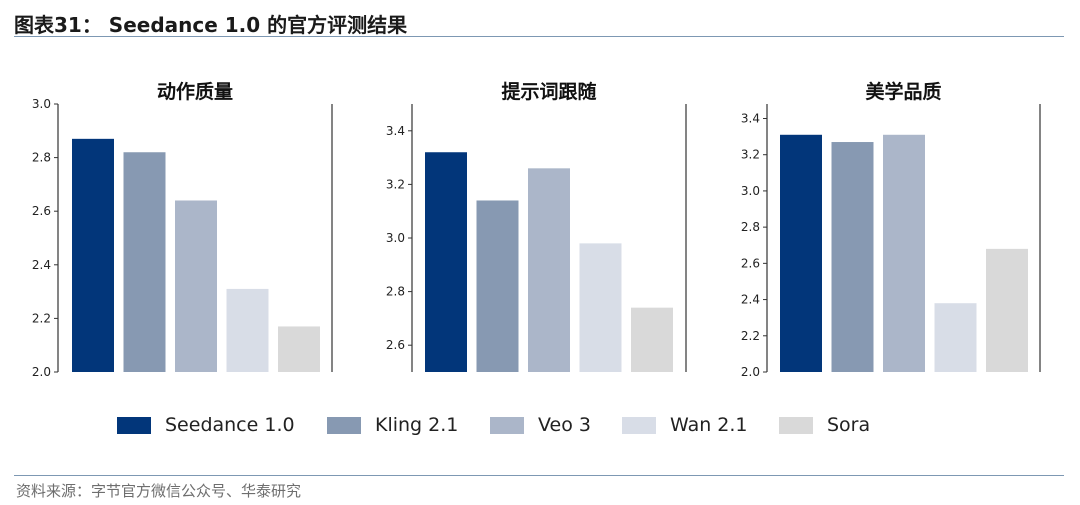 The height and width of the screenshot is (505, 1080). I want to click on legend-item: Wan 2.1, so click(685, 425).